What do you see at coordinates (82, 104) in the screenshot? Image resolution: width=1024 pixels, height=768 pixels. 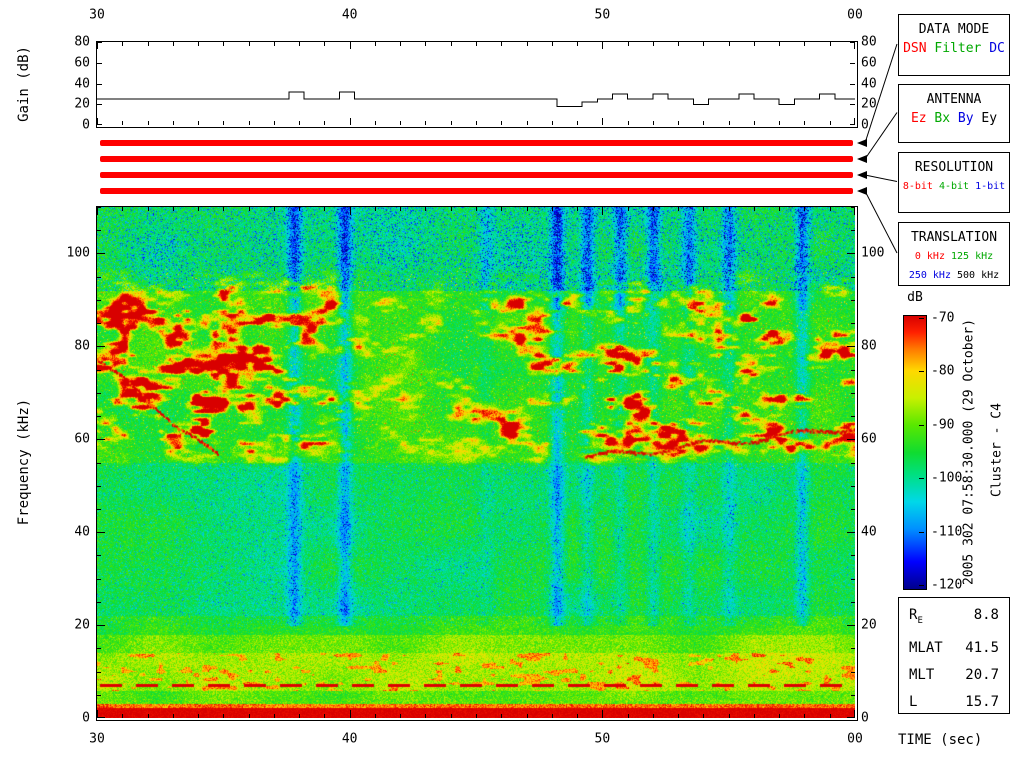 I see `gain-tick-label-left: 20` at bounding box center [82, 104].